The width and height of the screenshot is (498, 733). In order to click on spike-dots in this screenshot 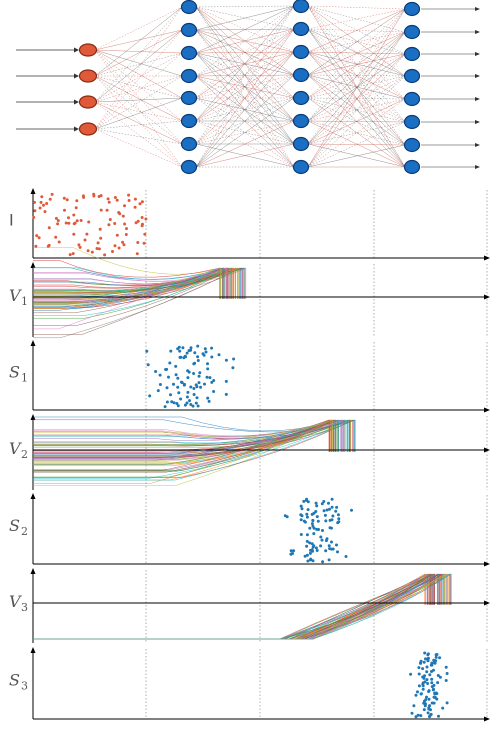, I will do `click(90, 224)`.